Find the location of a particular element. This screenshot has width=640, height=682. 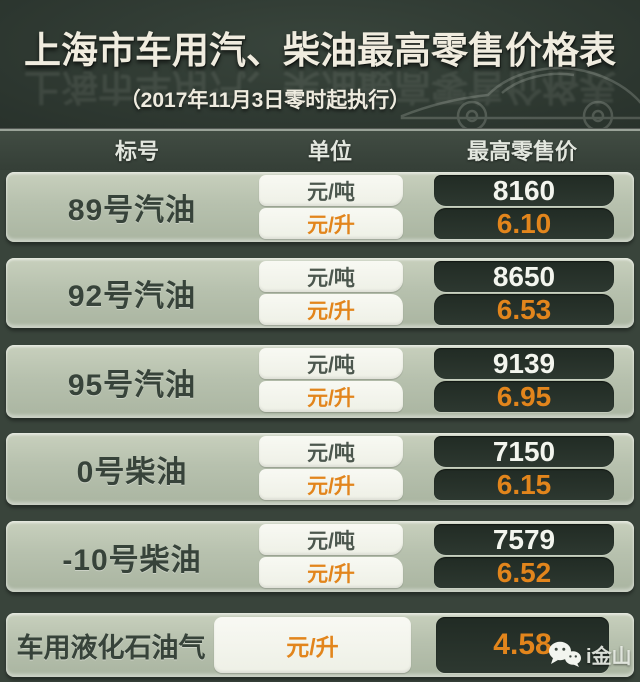

table-row-95-gasoline: 95号汽油 元/吨 元/升 9139 6.95 is located at coordinates (320, 381).